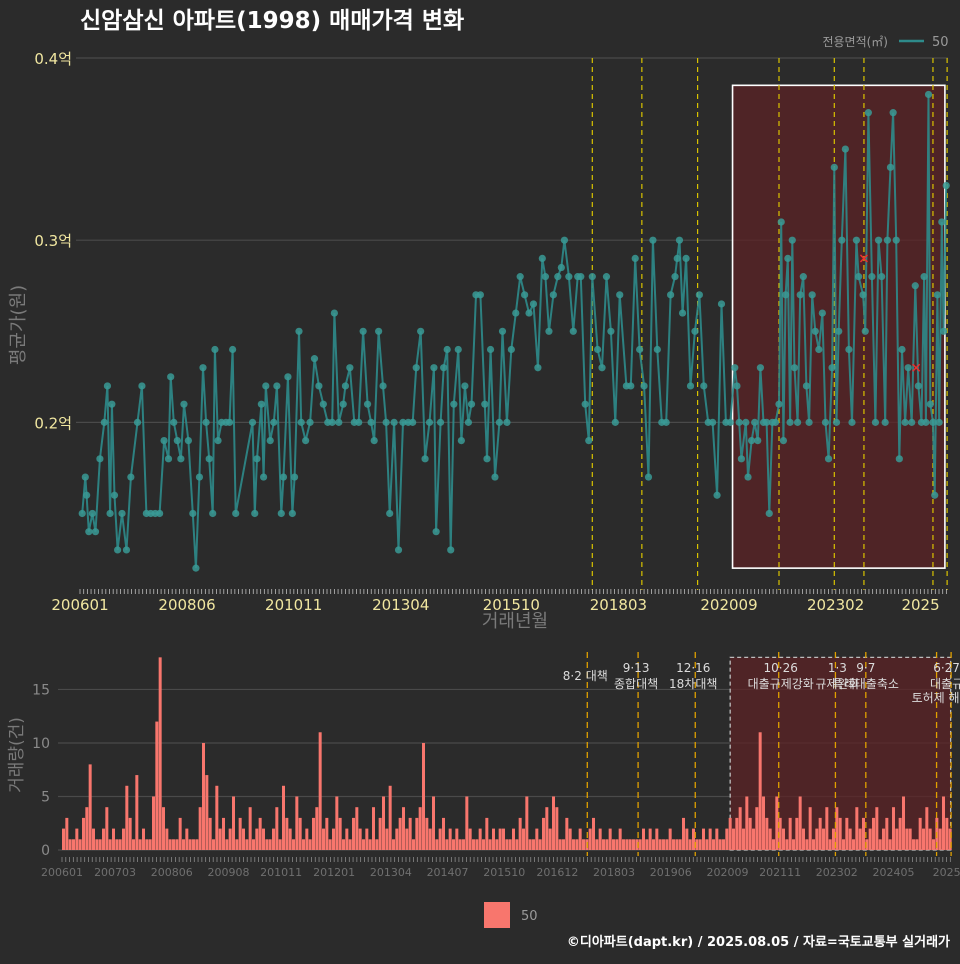 The height and width of the screenshot is (964, 960). I want to click on x-tick-label: 202302, so click(835, 605).